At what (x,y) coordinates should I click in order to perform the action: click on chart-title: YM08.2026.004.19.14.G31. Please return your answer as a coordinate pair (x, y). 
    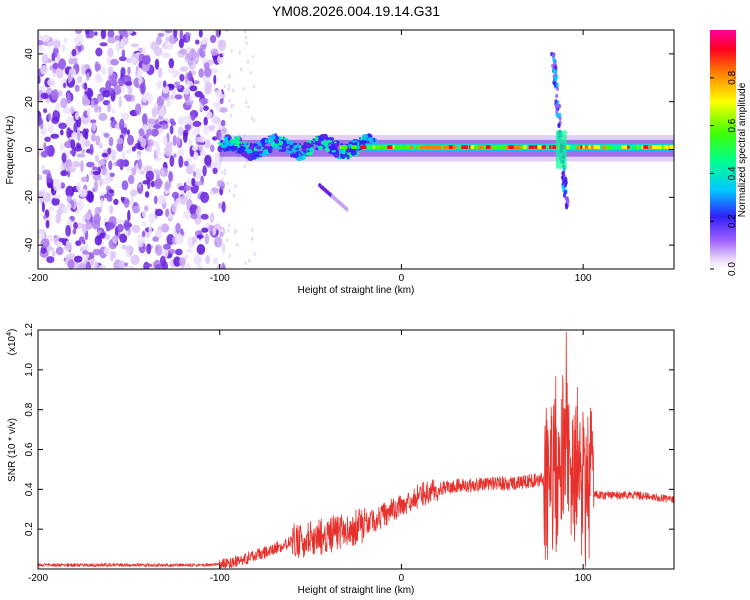
    Looking at the image, I should click on (356, 11).